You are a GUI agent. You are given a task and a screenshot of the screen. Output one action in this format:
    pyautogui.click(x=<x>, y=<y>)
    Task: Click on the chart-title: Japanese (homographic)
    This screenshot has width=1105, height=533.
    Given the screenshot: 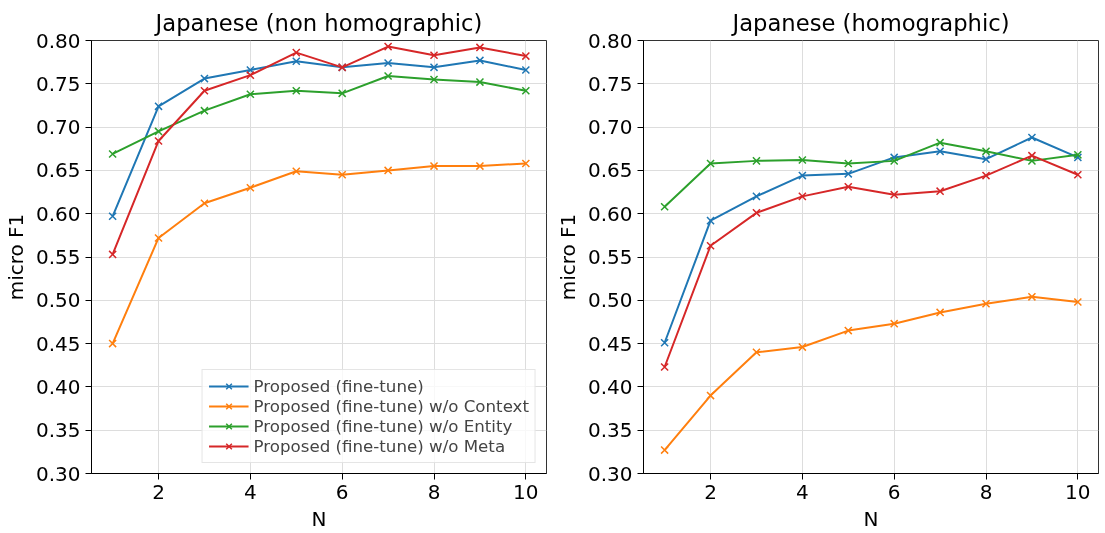 What is the action you would take?
    pyautogui.click(x=870, y=22)
    